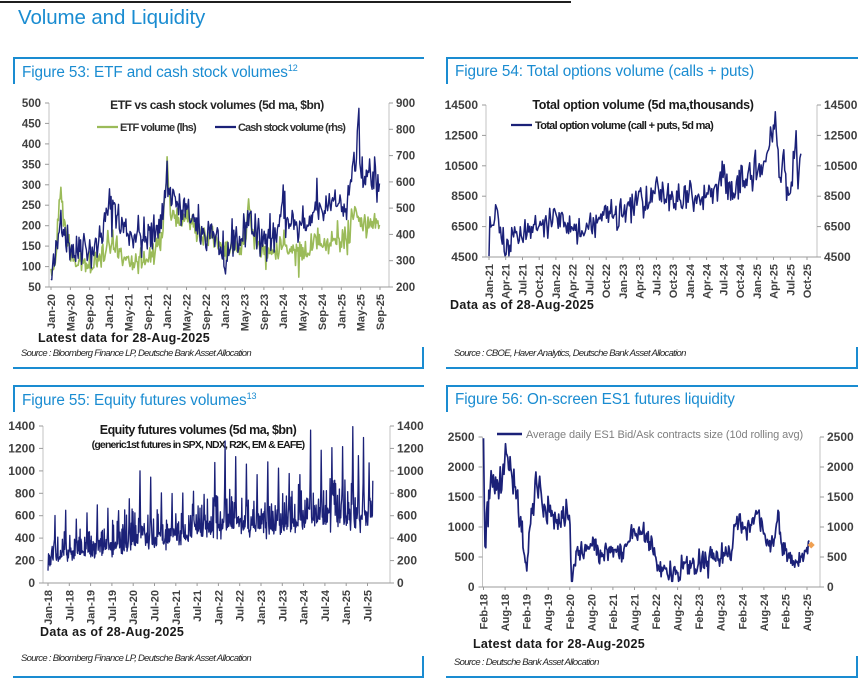 The height and width of the screenshot is (682, 868). What do you see at coordinates (31, 165) in the screenshot?
I see `svg-text: 350` at bounding box center [31, 165].